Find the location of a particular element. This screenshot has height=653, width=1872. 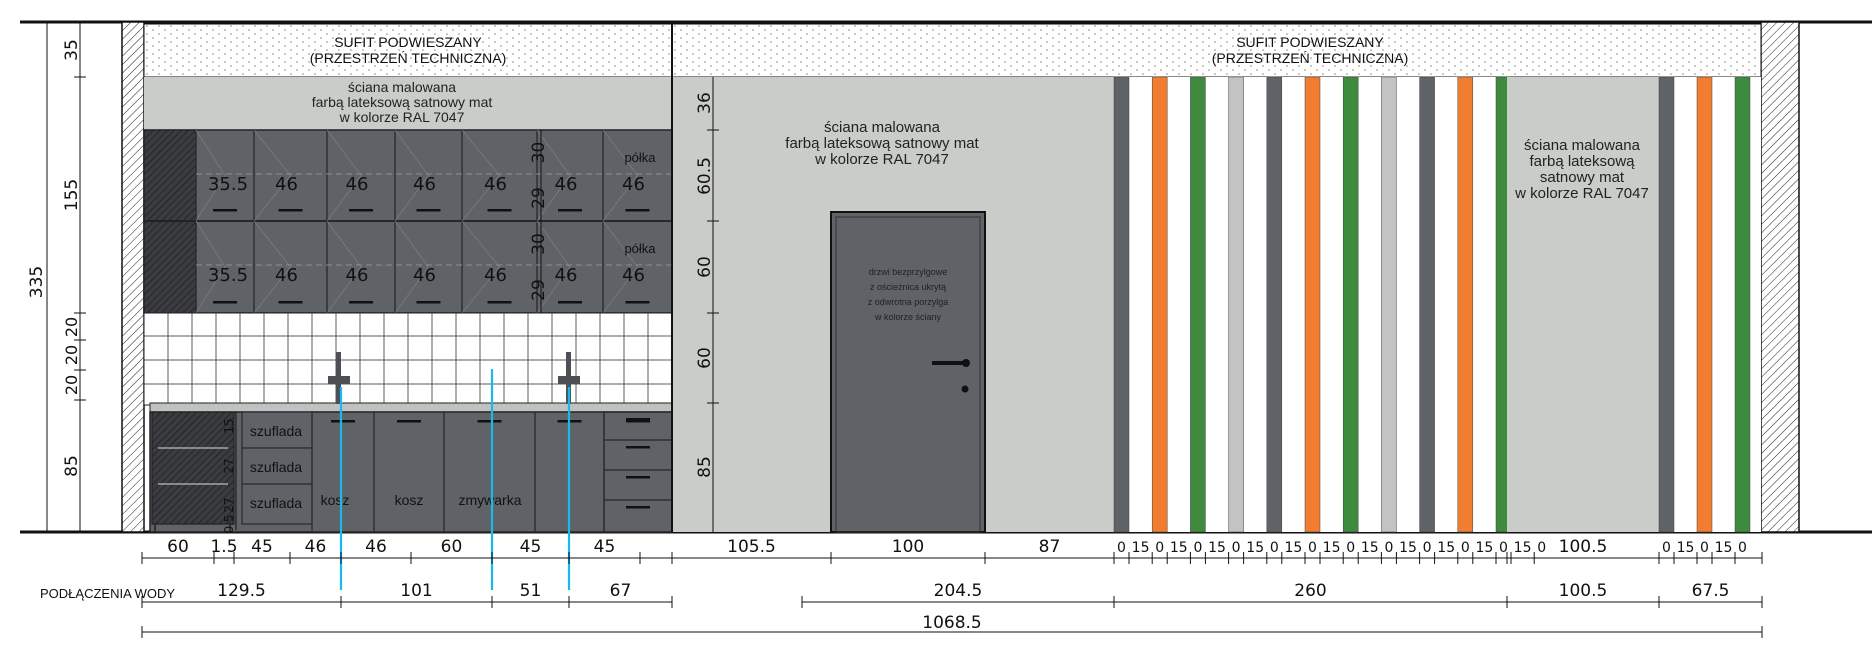

door-note-3: z odwrotna porzylga is located at coordinates (908, 302).